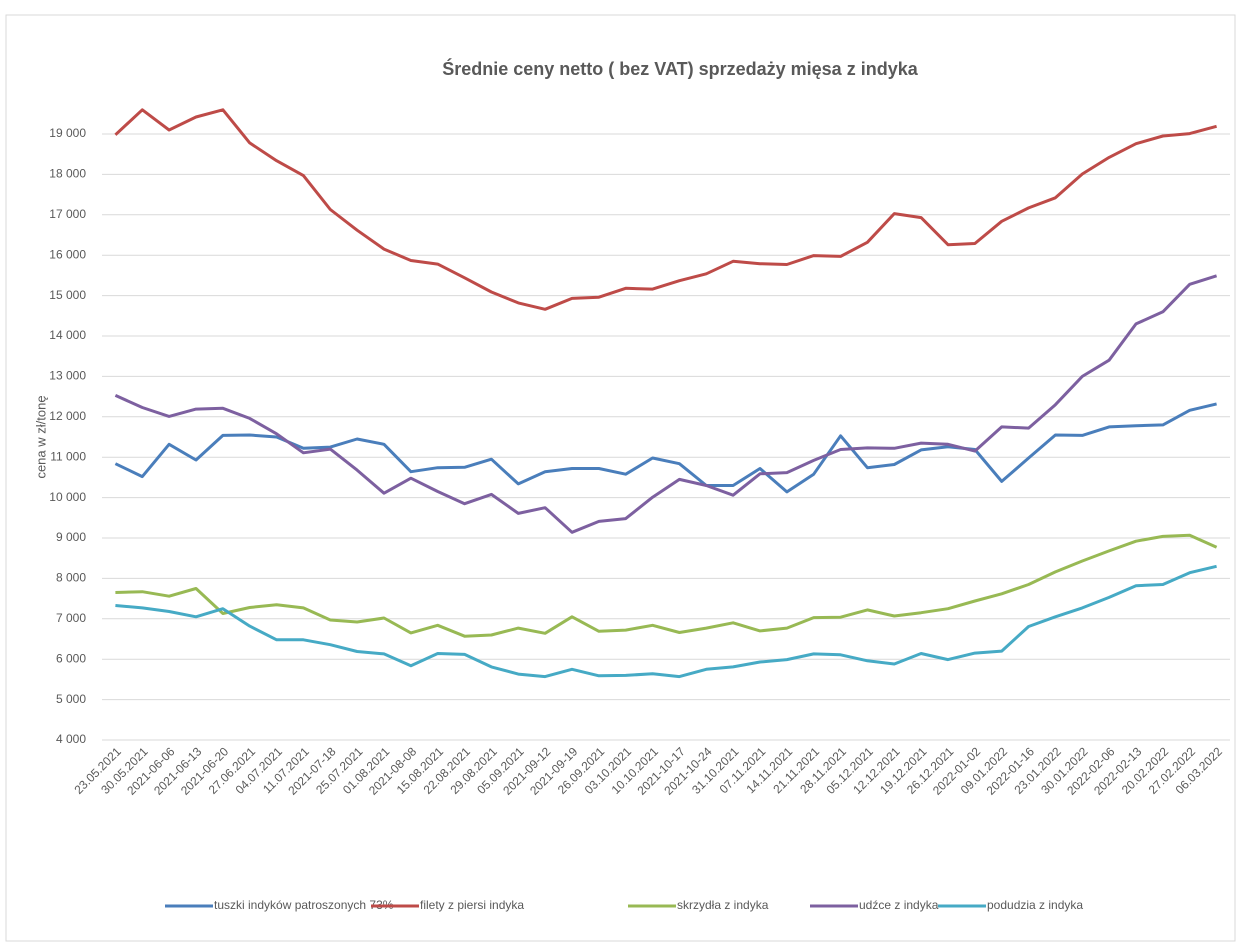  What do you see at coordinates (1035, 905) in the screenshot?
I see `legend-label: podudzia z indyka` at bounding box center [1035, 905].